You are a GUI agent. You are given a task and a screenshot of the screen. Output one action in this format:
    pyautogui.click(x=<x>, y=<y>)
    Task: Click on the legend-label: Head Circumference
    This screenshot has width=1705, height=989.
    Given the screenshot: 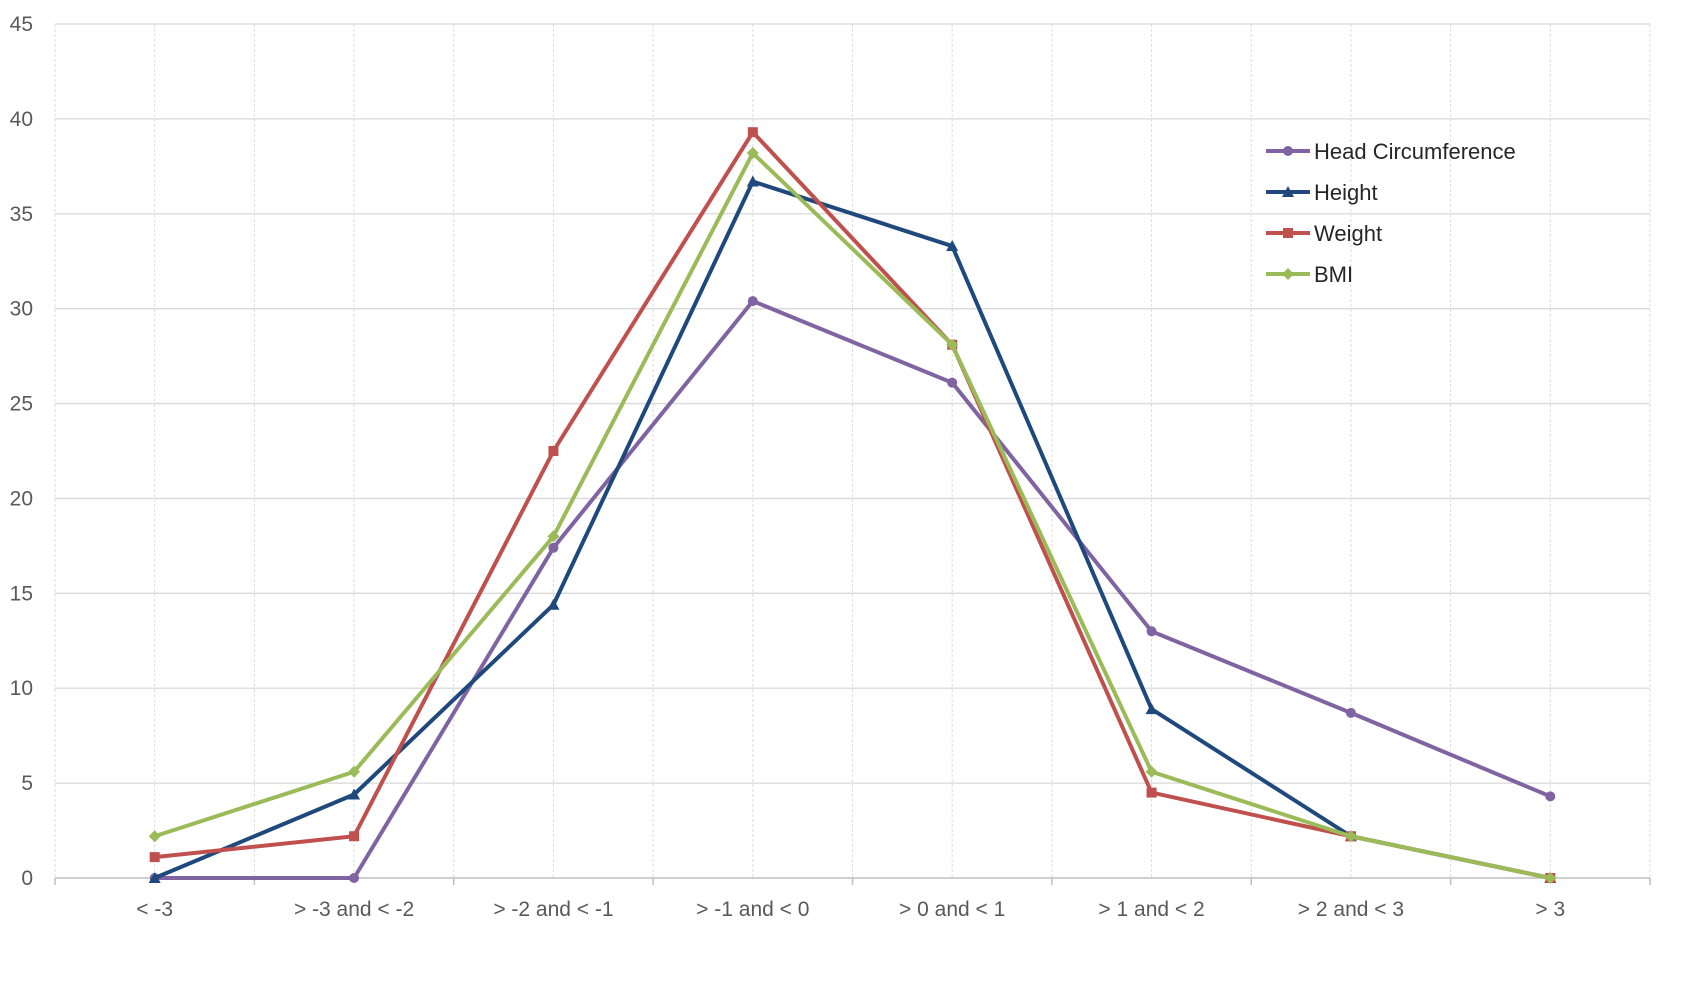 What is the action you would take?
    pyautogui.click(x=1415, y=151)
    